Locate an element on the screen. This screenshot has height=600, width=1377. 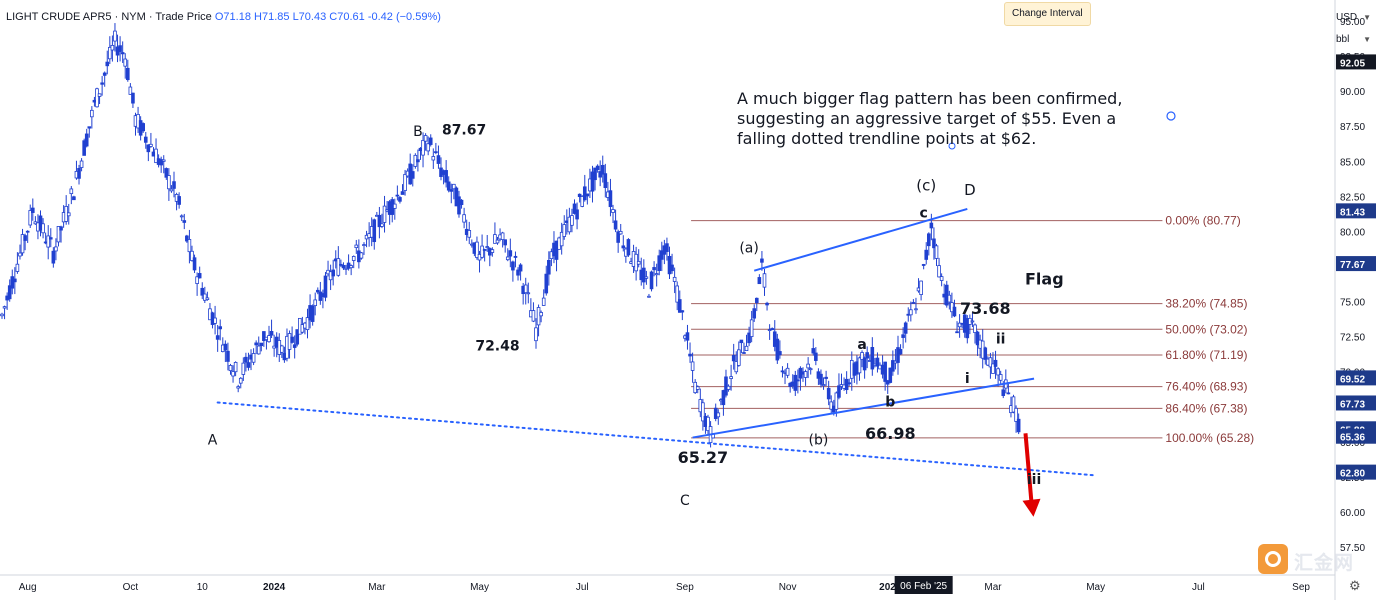
chevron-down-icon: ▼ is located at coordinates (1367, 39).